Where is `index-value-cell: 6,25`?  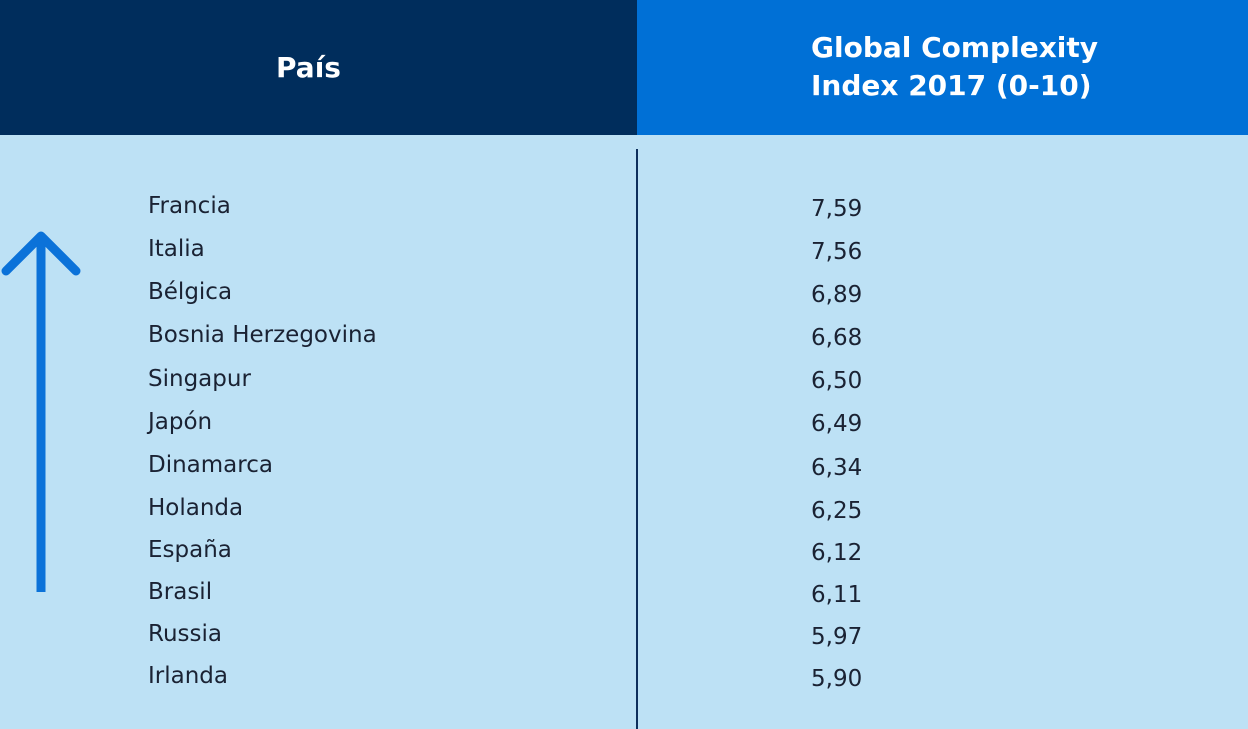 index-value-cell: 6,25 is located at coordinates (837, 511).